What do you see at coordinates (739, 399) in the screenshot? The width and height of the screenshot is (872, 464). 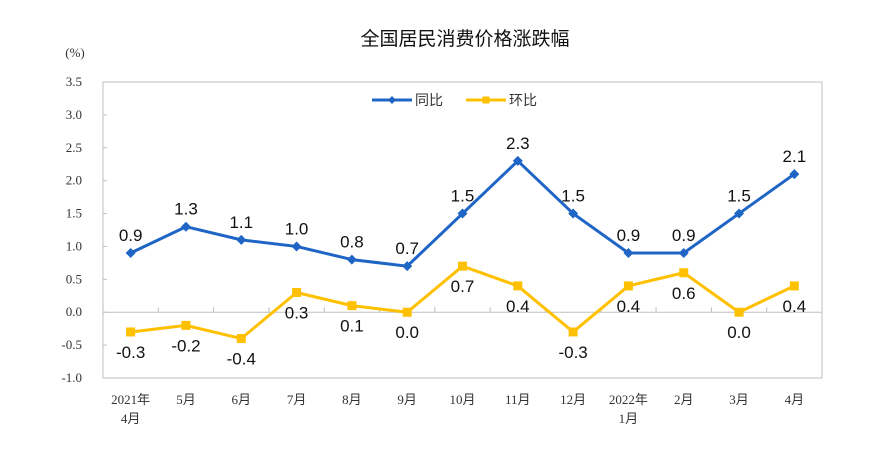 I see `x-tick-label: 3月` at bounding box center [739, 399].